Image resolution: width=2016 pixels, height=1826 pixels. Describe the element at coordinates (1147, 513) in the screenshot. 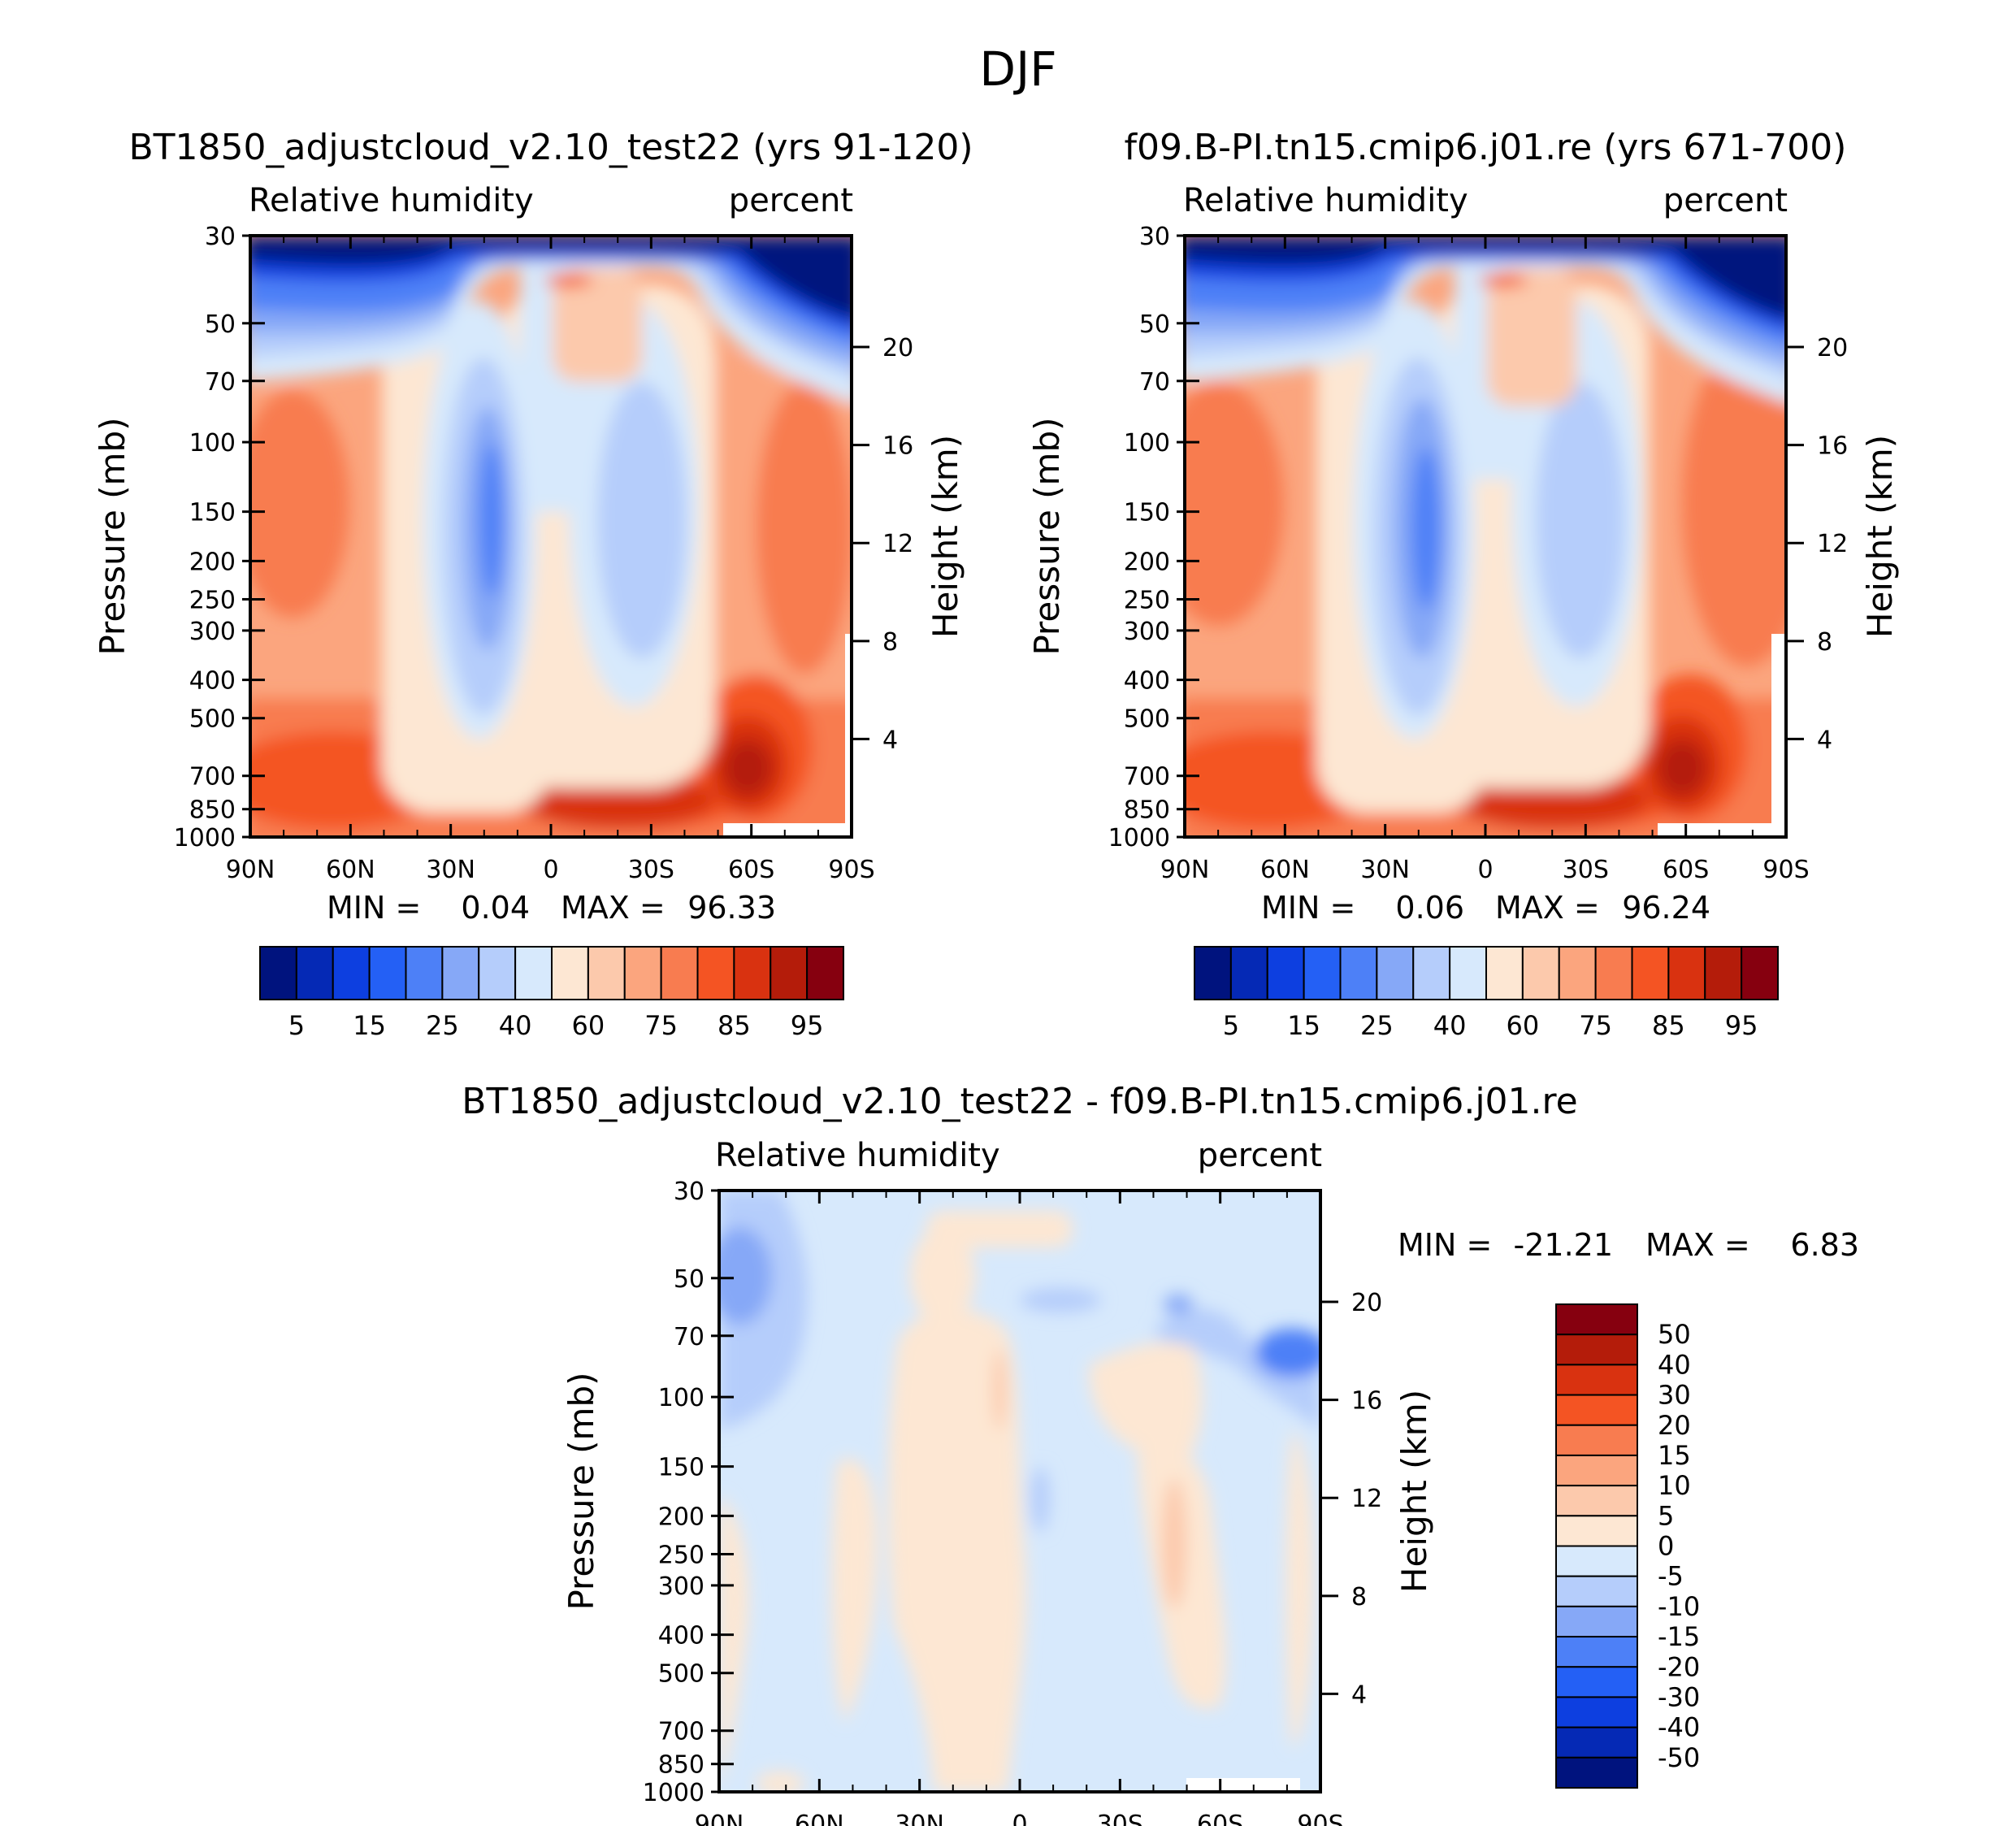

I see `panel-2-y-tick-label: 150` at that location.